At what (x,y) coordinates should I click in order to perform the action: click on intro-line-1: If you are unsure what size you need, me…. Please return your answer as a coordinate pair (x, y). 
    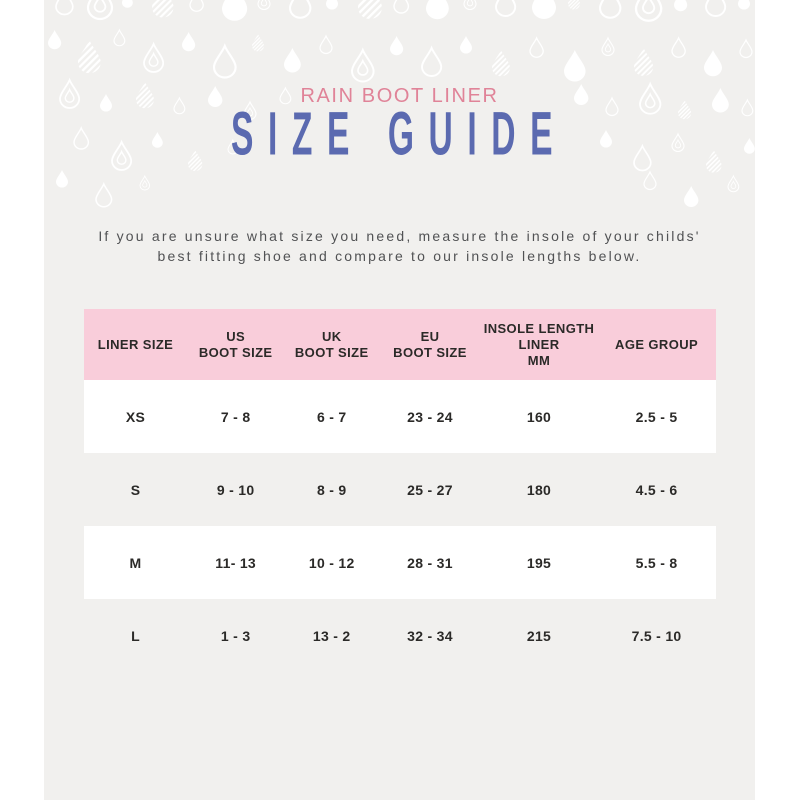
    Looking at the image, I should click on (399, 236).